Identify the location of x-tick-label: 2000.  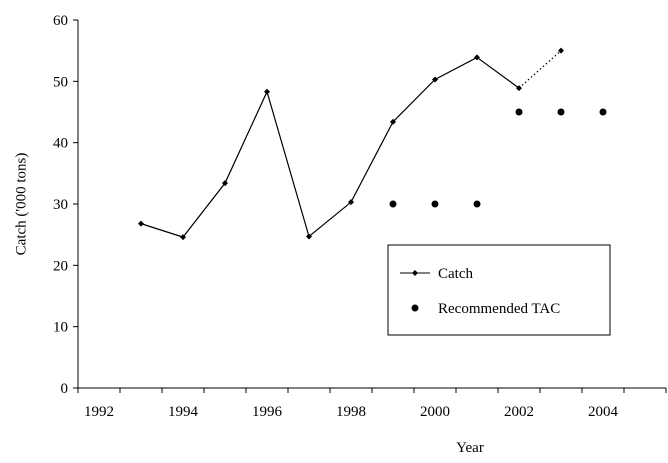
(435, 412).